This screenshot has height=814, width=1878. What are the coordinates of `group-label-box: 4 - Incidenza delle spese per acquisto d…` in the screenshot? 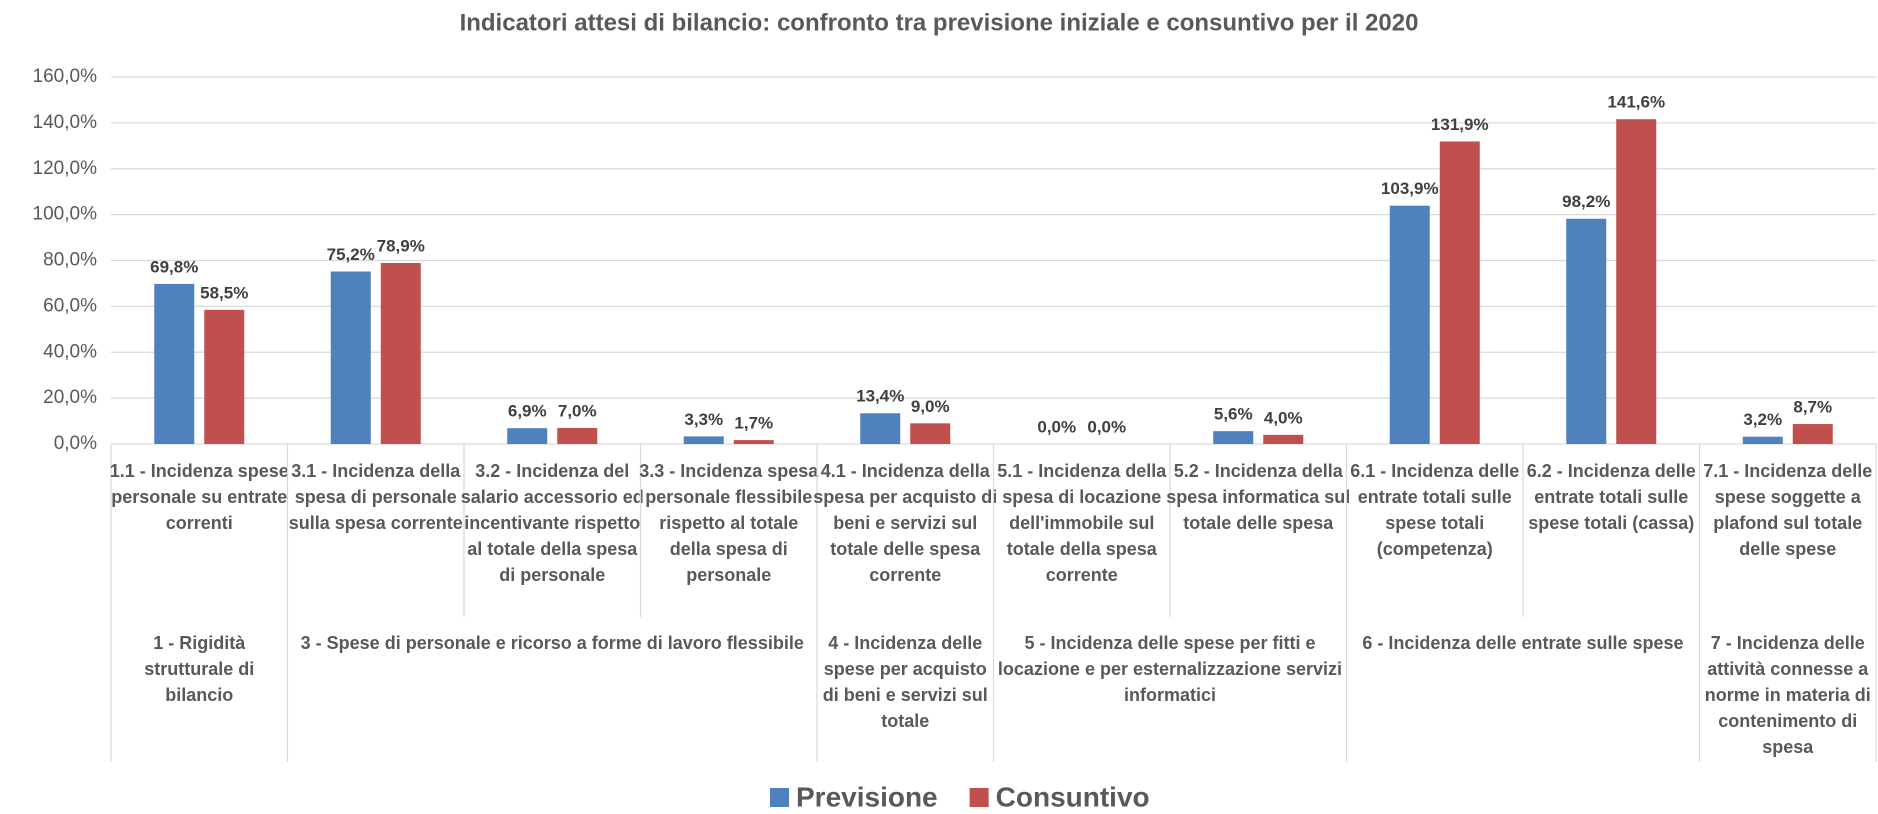 It's located at (905, 682).